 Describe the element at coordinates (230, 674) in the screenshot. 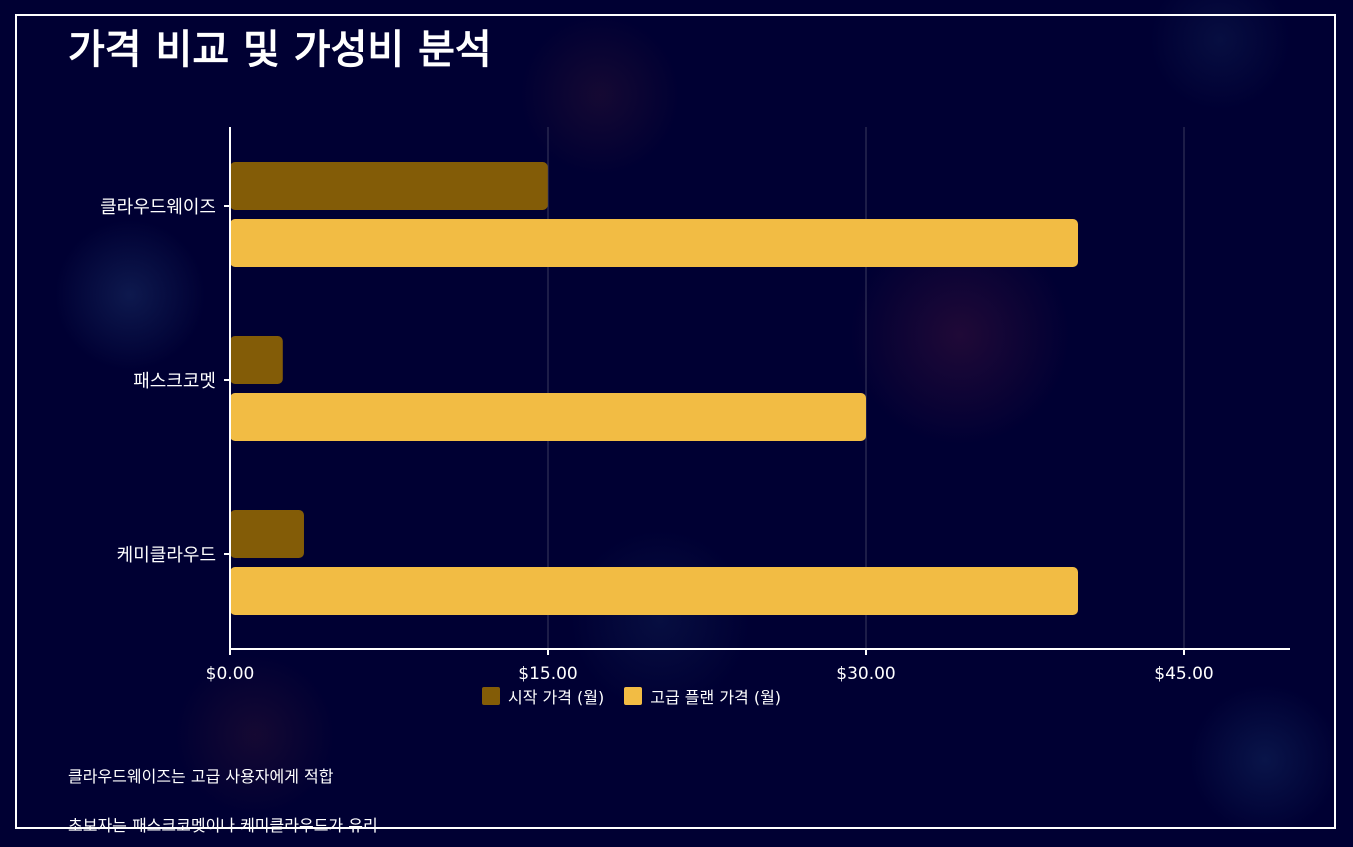

I see `x-tick-label-0: $0.00` at that location.